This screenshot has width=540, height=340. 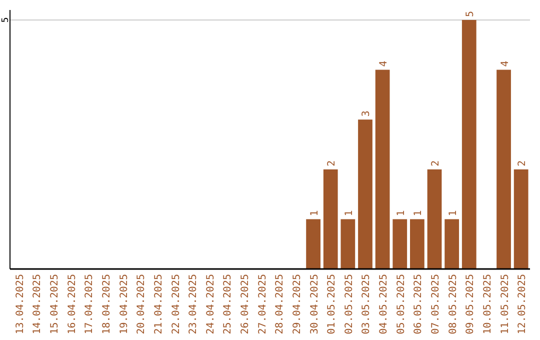 What do you see at coordinates (366, 113) in the screenshot?
I see `data-label: 3` at bounding box center [366, 113].